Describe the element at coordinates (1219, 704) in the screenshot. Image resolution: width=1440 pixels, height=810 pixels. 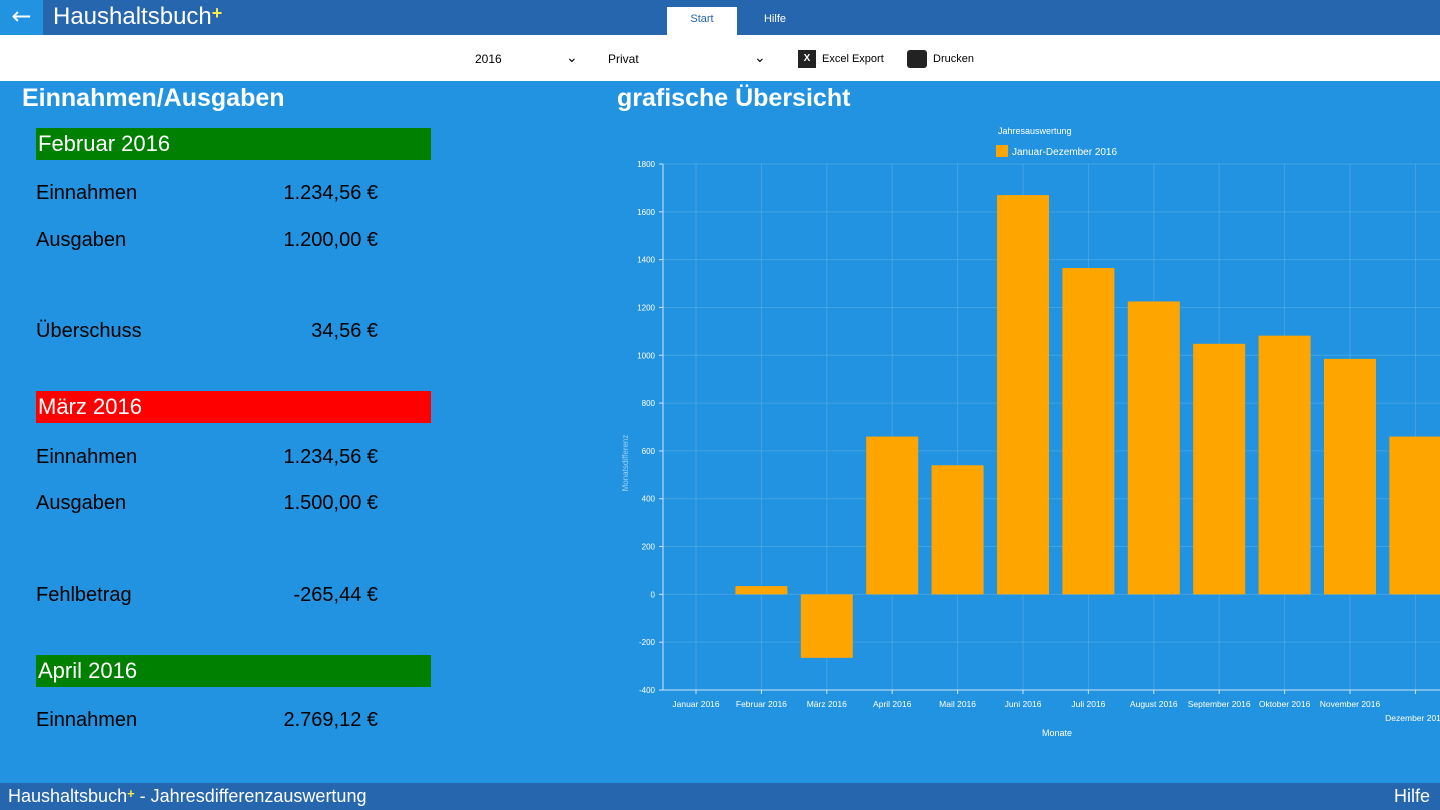
I see `x-tick-label: September 2016` at that location.